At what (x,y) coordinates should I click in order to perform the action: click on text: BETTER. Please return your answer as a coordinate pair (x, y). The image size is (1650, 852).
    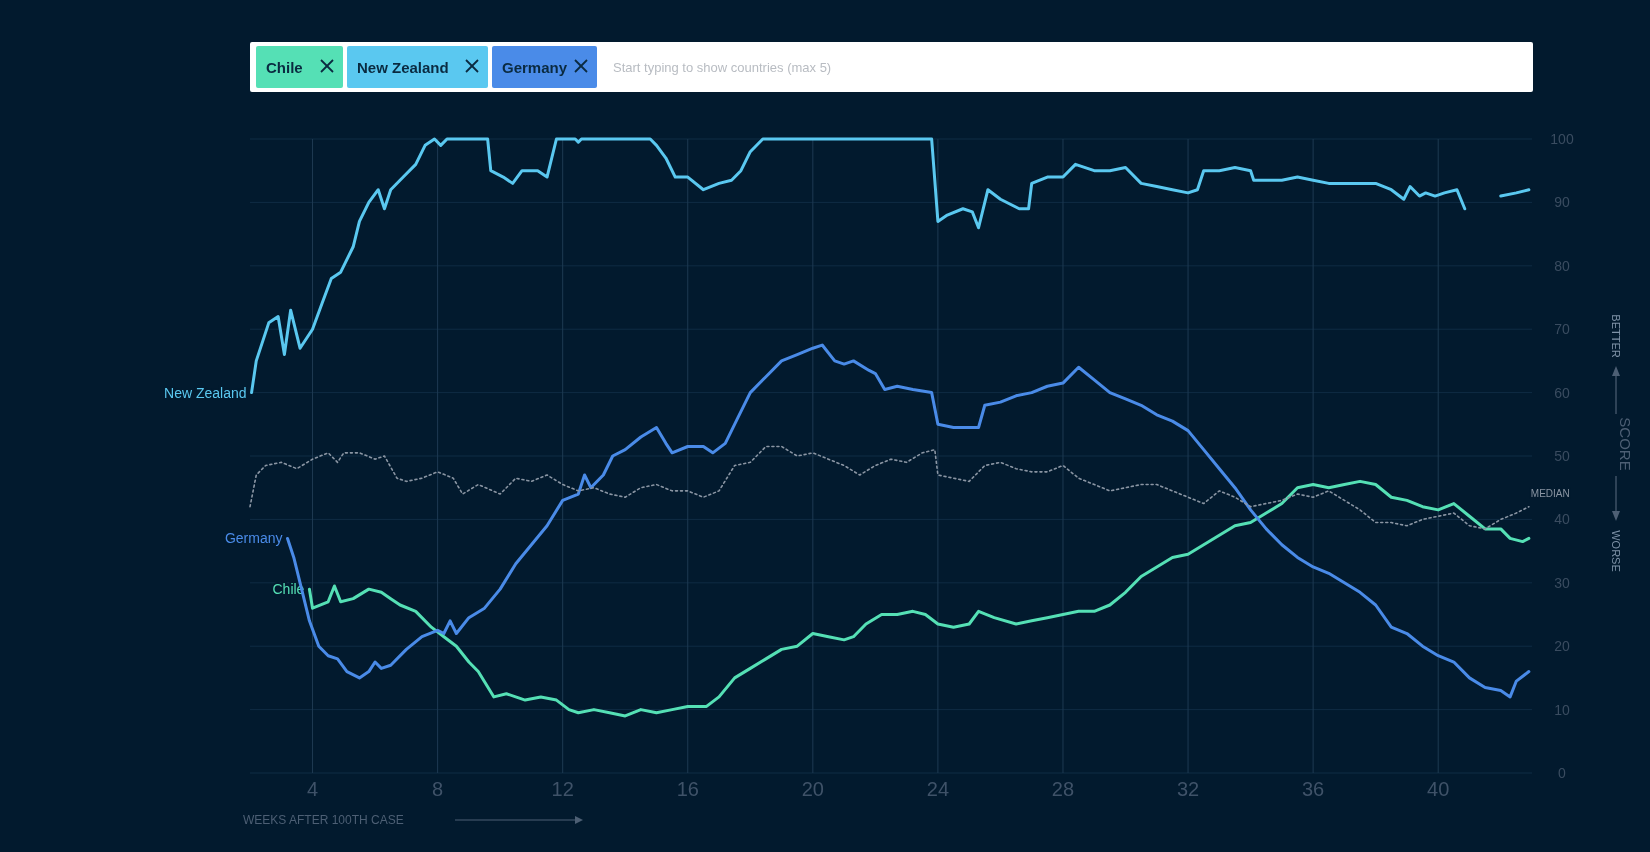
    Looking at the image, I should click on (1616, 336).